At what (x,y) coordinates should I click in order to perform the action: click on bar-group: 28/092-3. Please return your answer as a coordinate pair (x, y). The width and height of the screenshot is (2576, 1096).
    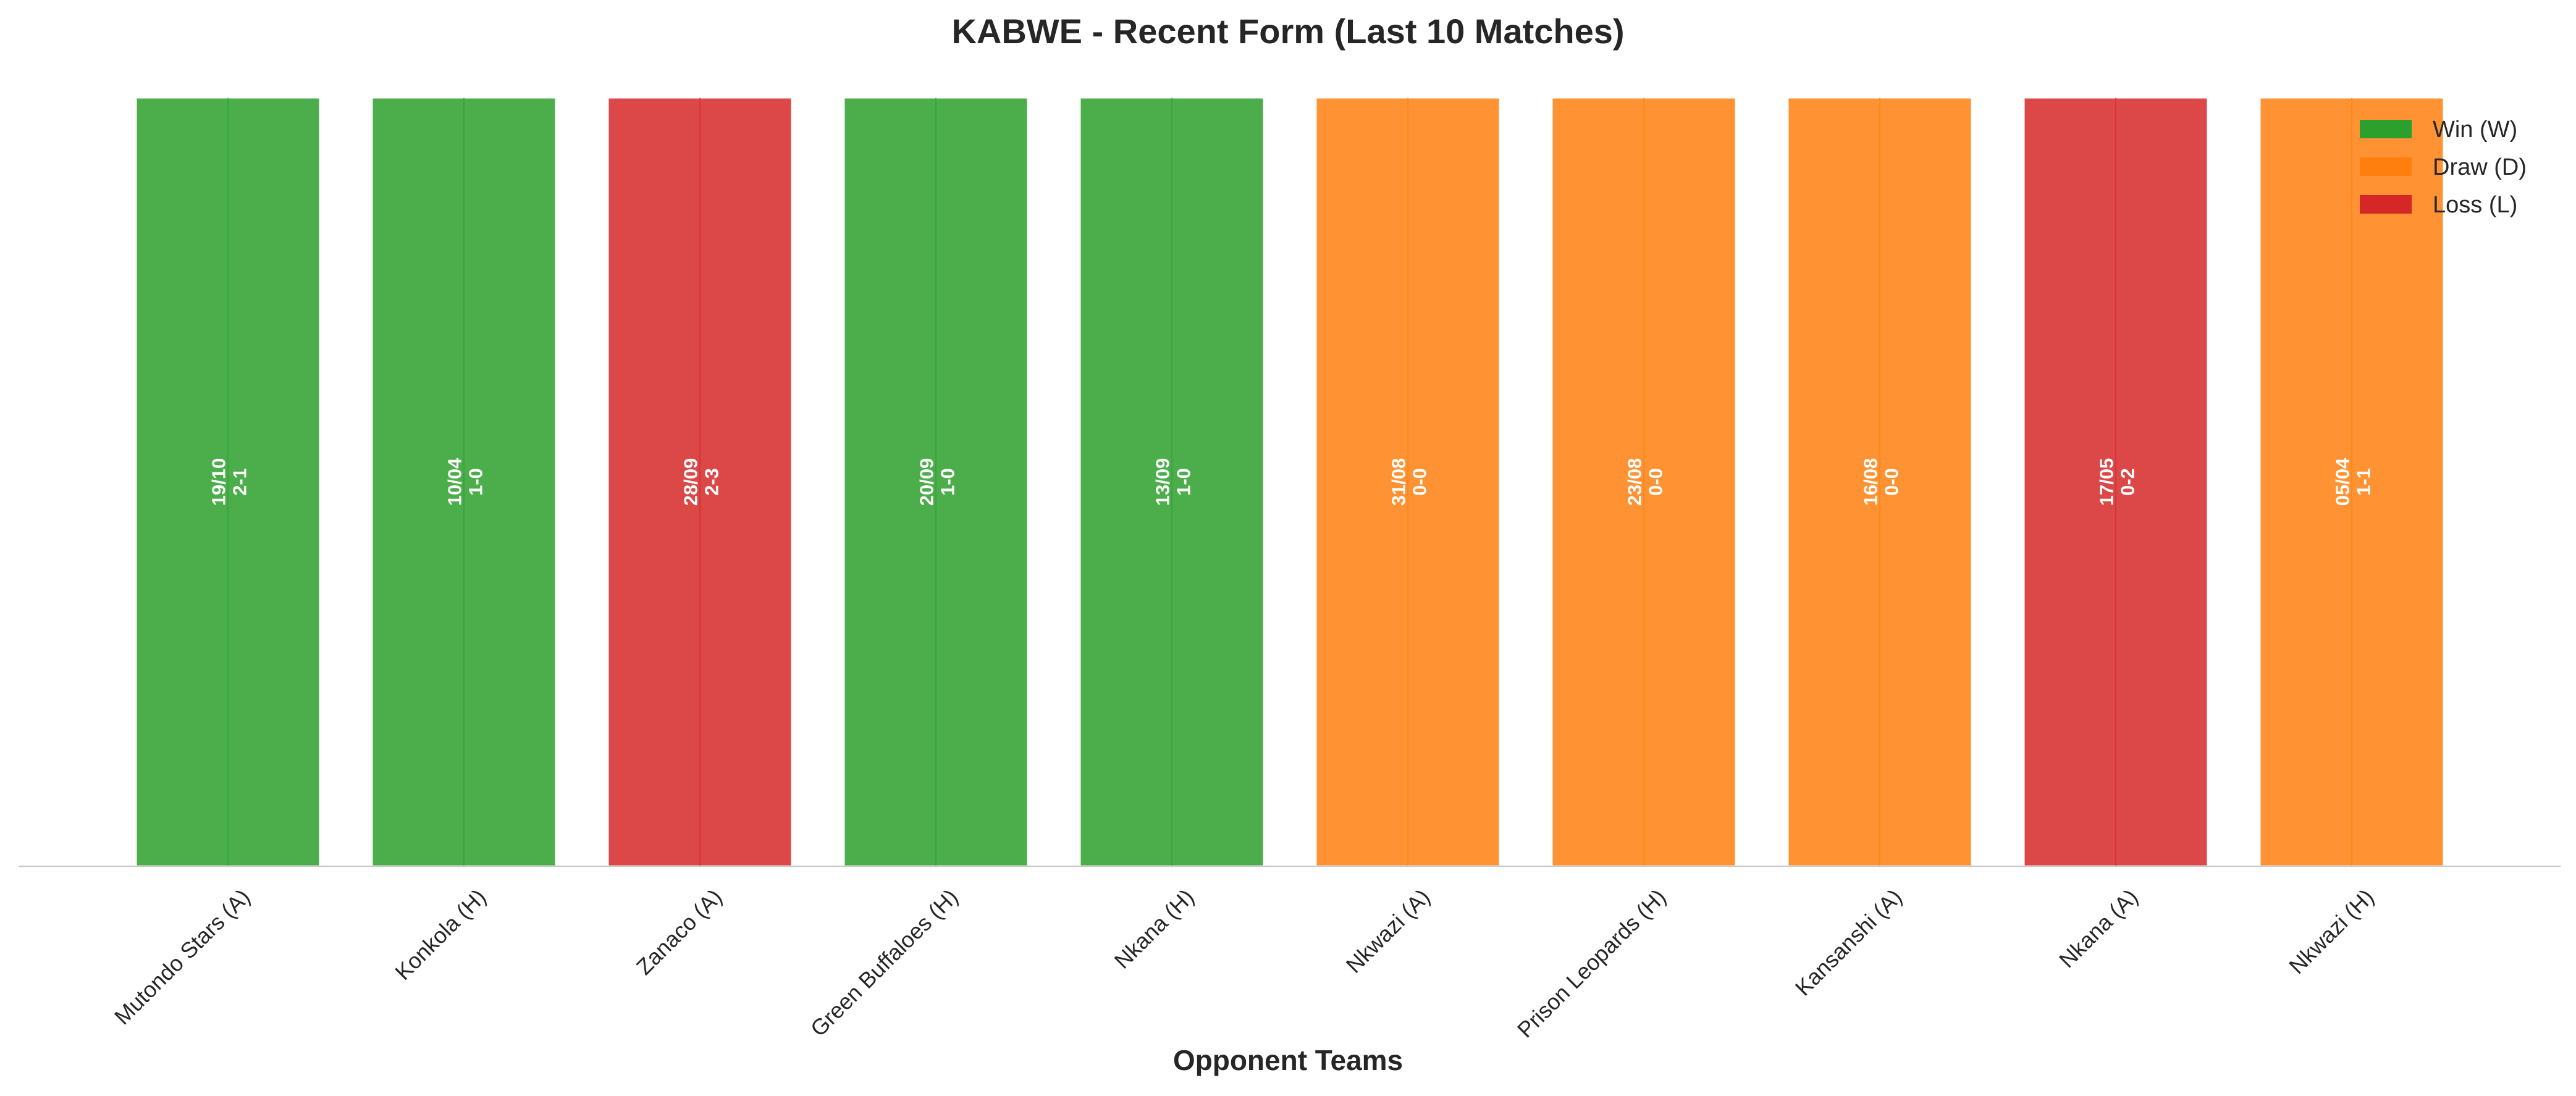
    Looking at the image, I should click on (700, 482).